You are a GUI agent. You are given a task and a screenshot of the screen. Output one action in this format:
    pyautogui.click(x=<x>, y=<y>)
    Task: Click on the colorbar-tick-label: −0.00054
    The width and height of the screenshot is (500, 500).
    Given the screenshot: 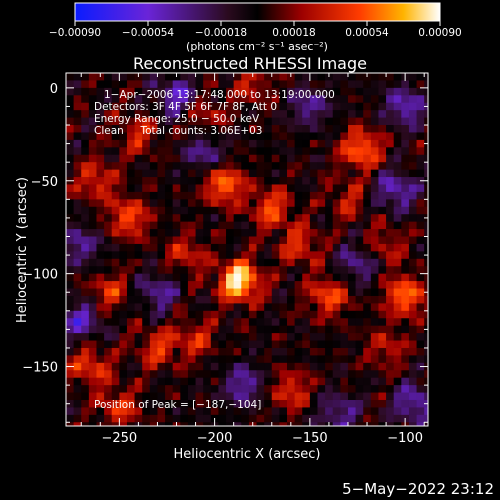 What is the action you would take?
    pyautogui.click(x=148, y=33)
    